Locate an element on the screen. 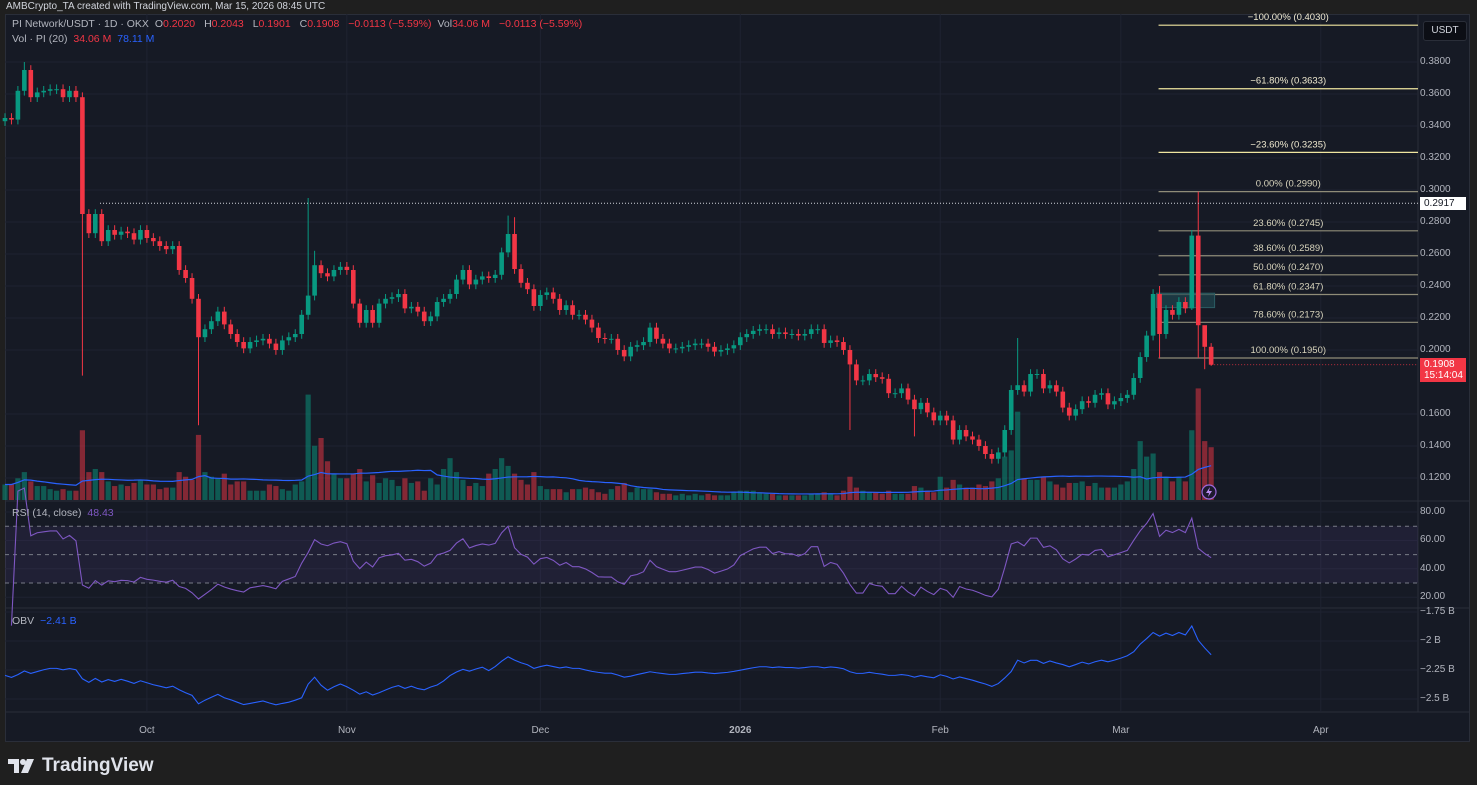  alert-bolt-icon-glyph is located at coordinates (1209, 492).